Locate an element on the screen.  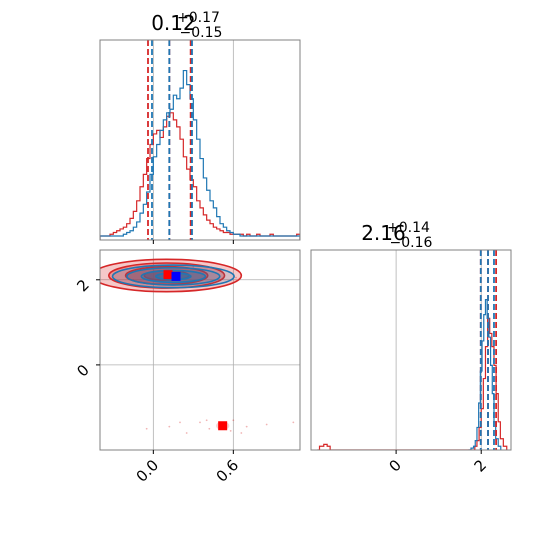
marker-red is located at coordinates (168, 275).